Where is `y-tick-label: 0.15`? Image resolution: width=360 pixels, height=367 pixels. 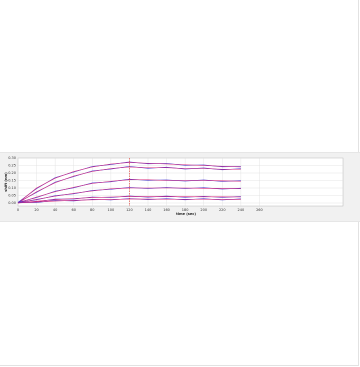
y-tick-label: 0.15 is located at coordinates (12, 181).